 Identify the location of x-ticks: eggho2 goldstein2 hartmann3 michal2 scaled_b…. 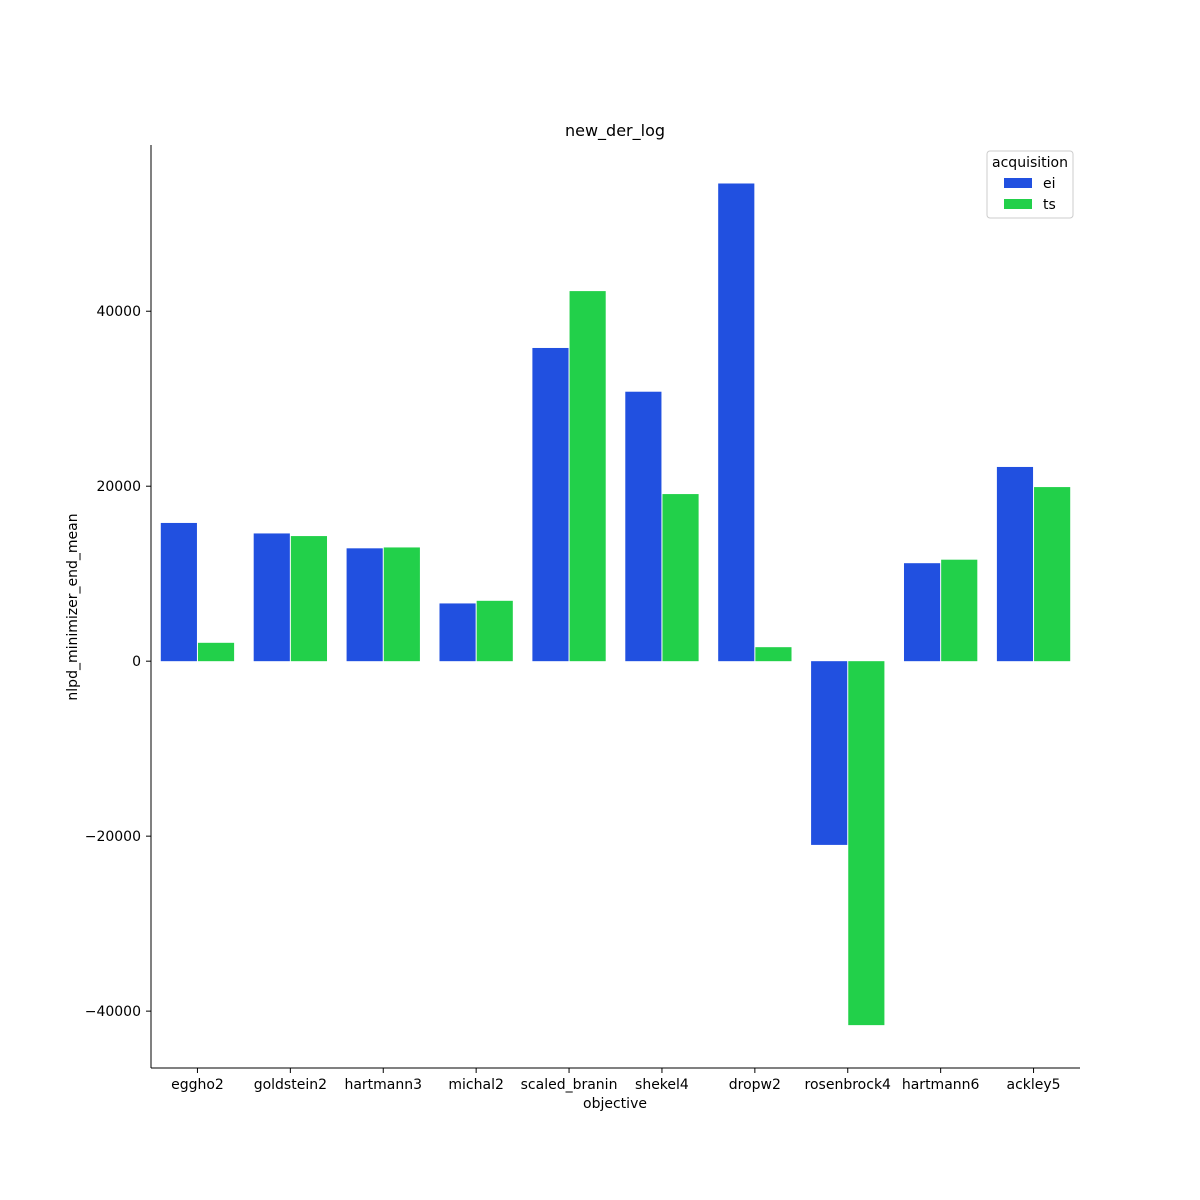
(616, 1080).